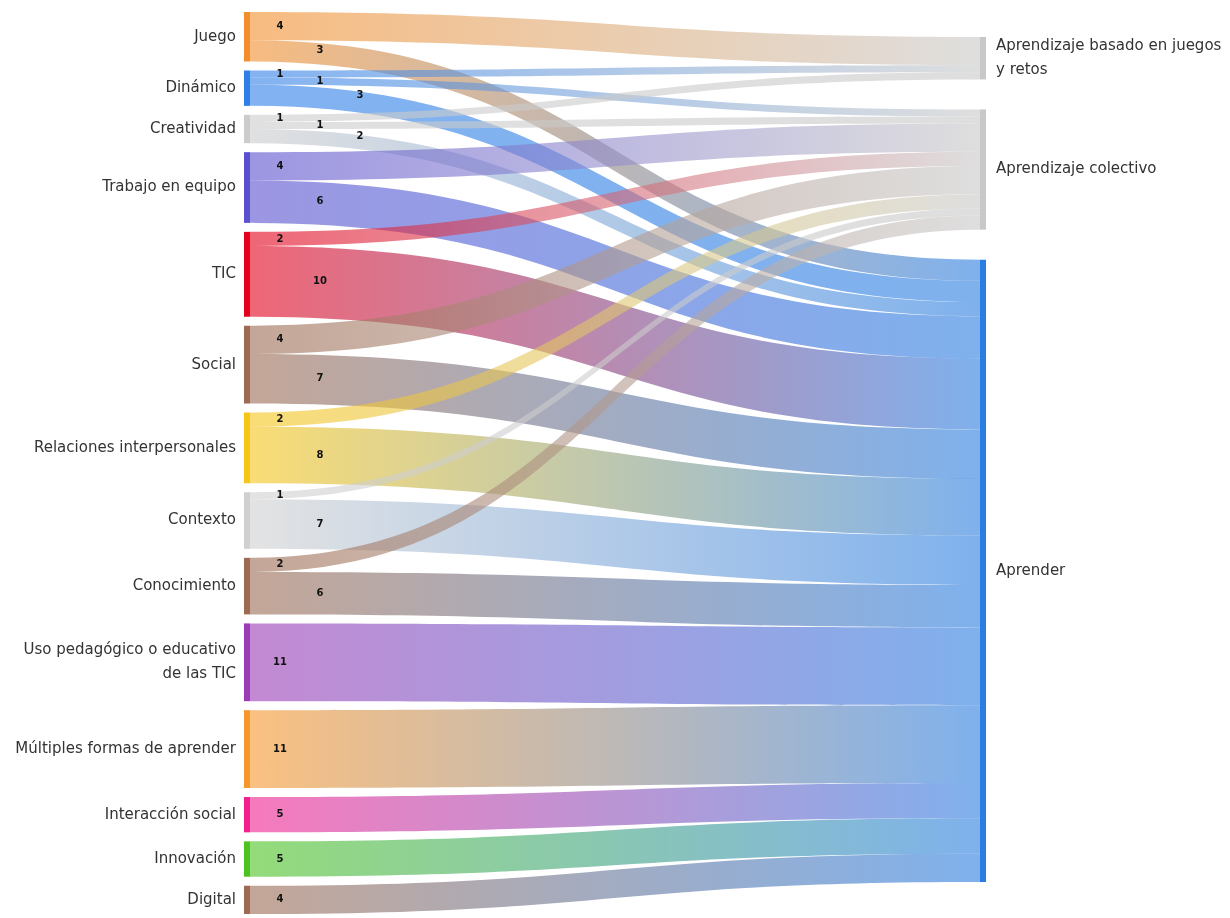  Describe the element at coordinates (1031, 569) in the screenshot. I see `series-label: Aprender` at that location.